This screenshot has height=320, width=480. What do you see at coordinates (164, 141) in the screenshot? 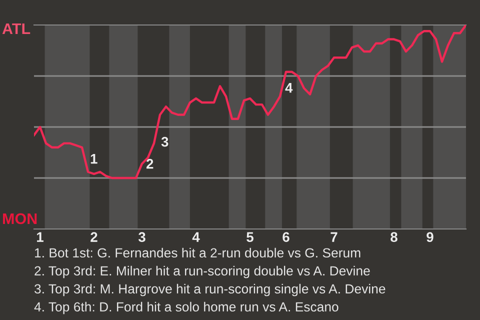
I see `annotation: 3` at bounding box center [164, 141].